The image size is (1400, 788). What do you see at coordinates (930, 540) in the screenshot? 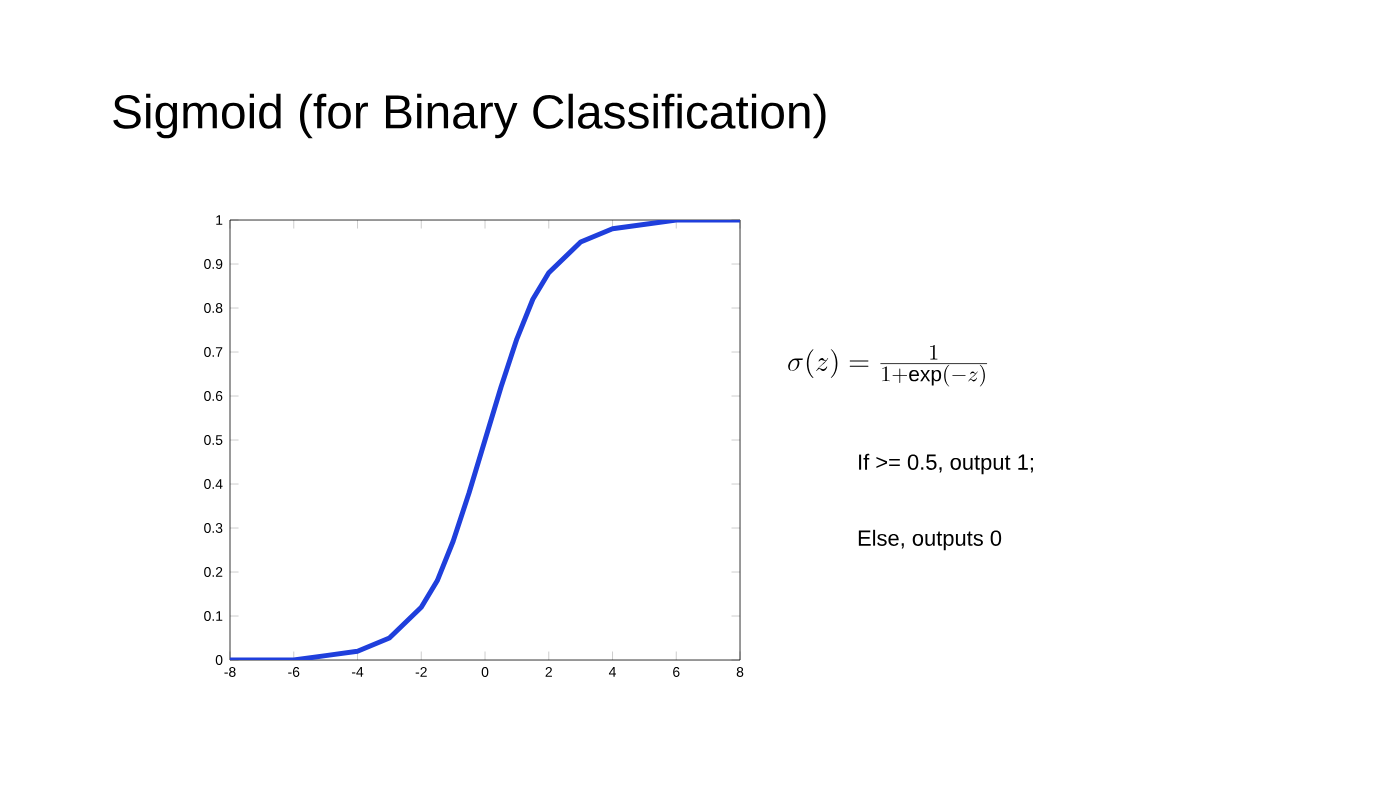
I see `text: Else, outputs 0` at bounding box center [930, 540].